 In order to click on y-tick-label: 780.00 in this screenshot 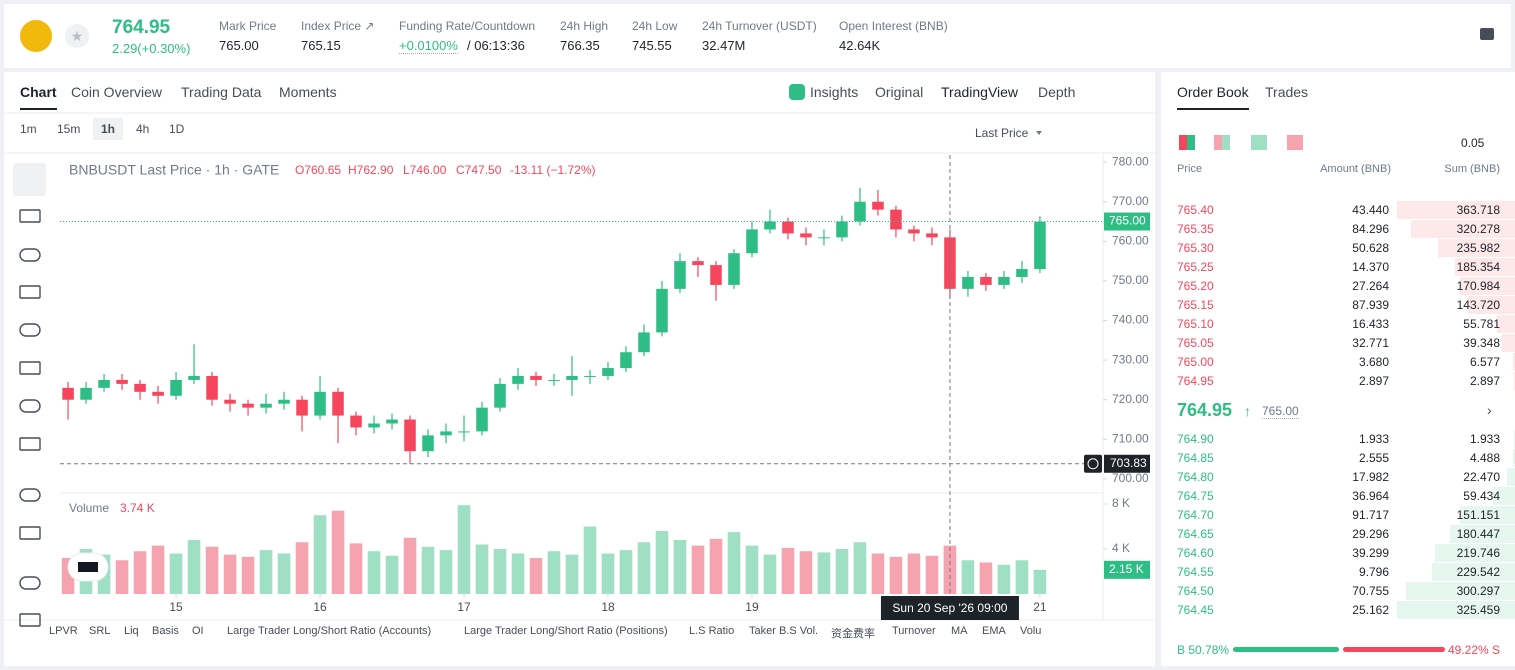, I will do `click(1130, 161)`.